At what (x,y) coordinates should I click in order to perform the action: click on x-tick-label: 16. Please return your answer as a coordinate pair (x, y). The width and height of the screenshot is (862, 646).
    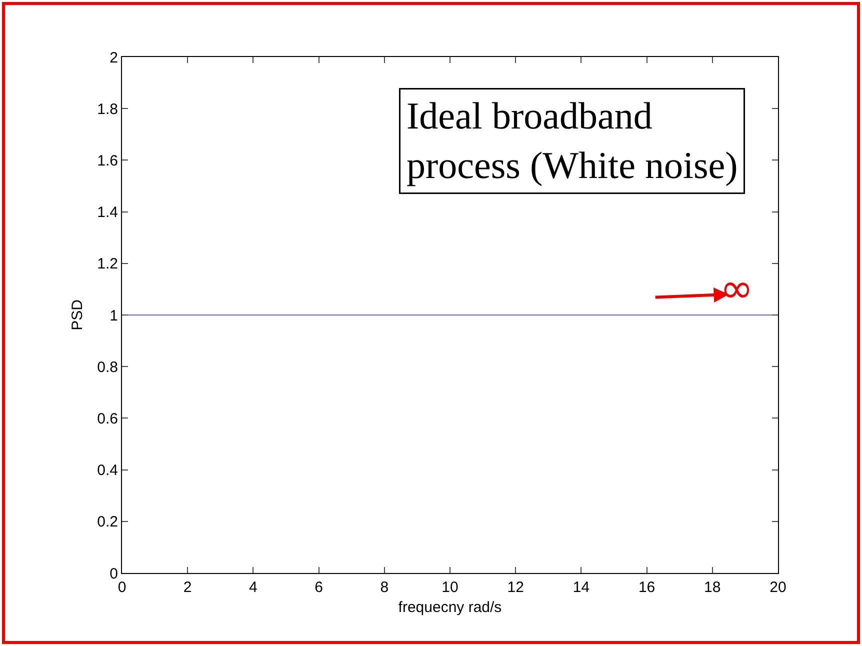
    Looking at the image, I should click on (647, 587).